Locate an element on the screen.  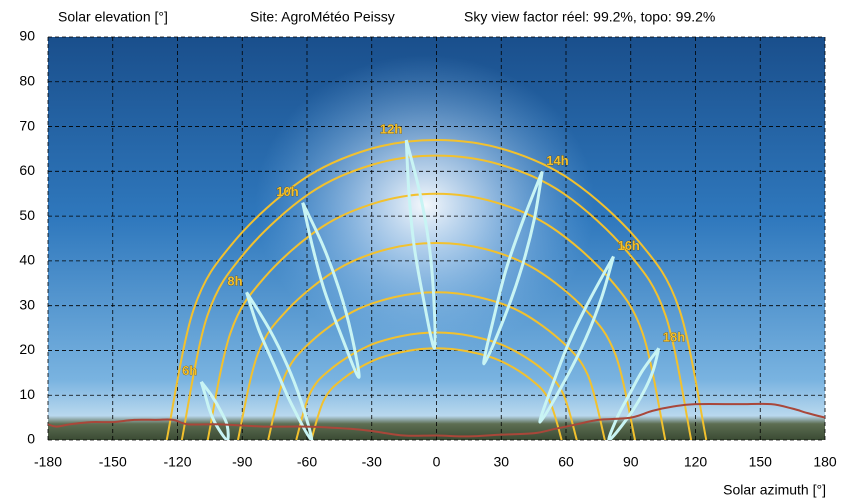
y-tick-label: 50 is located at coordinates (27, 215).